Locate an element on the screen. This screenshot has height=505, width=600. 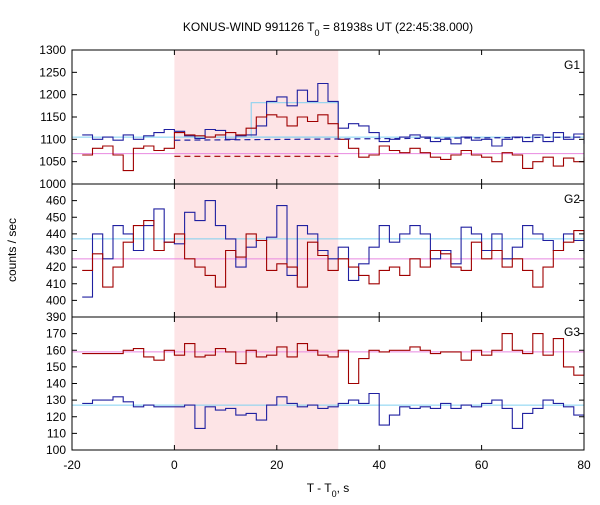
x-tick-label: 80 is located at coordinates (584, 465).